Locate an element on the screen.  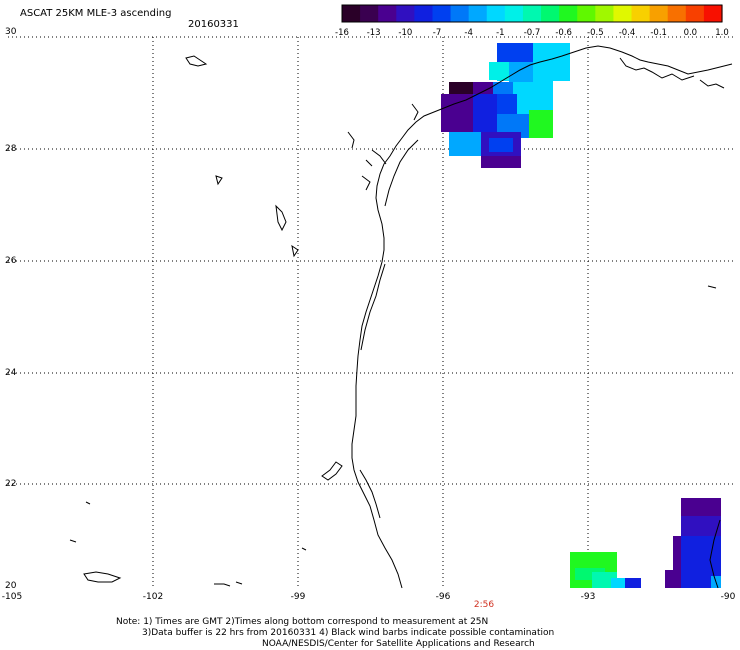
lat-label: 30 is located at coordinates (11, 32).